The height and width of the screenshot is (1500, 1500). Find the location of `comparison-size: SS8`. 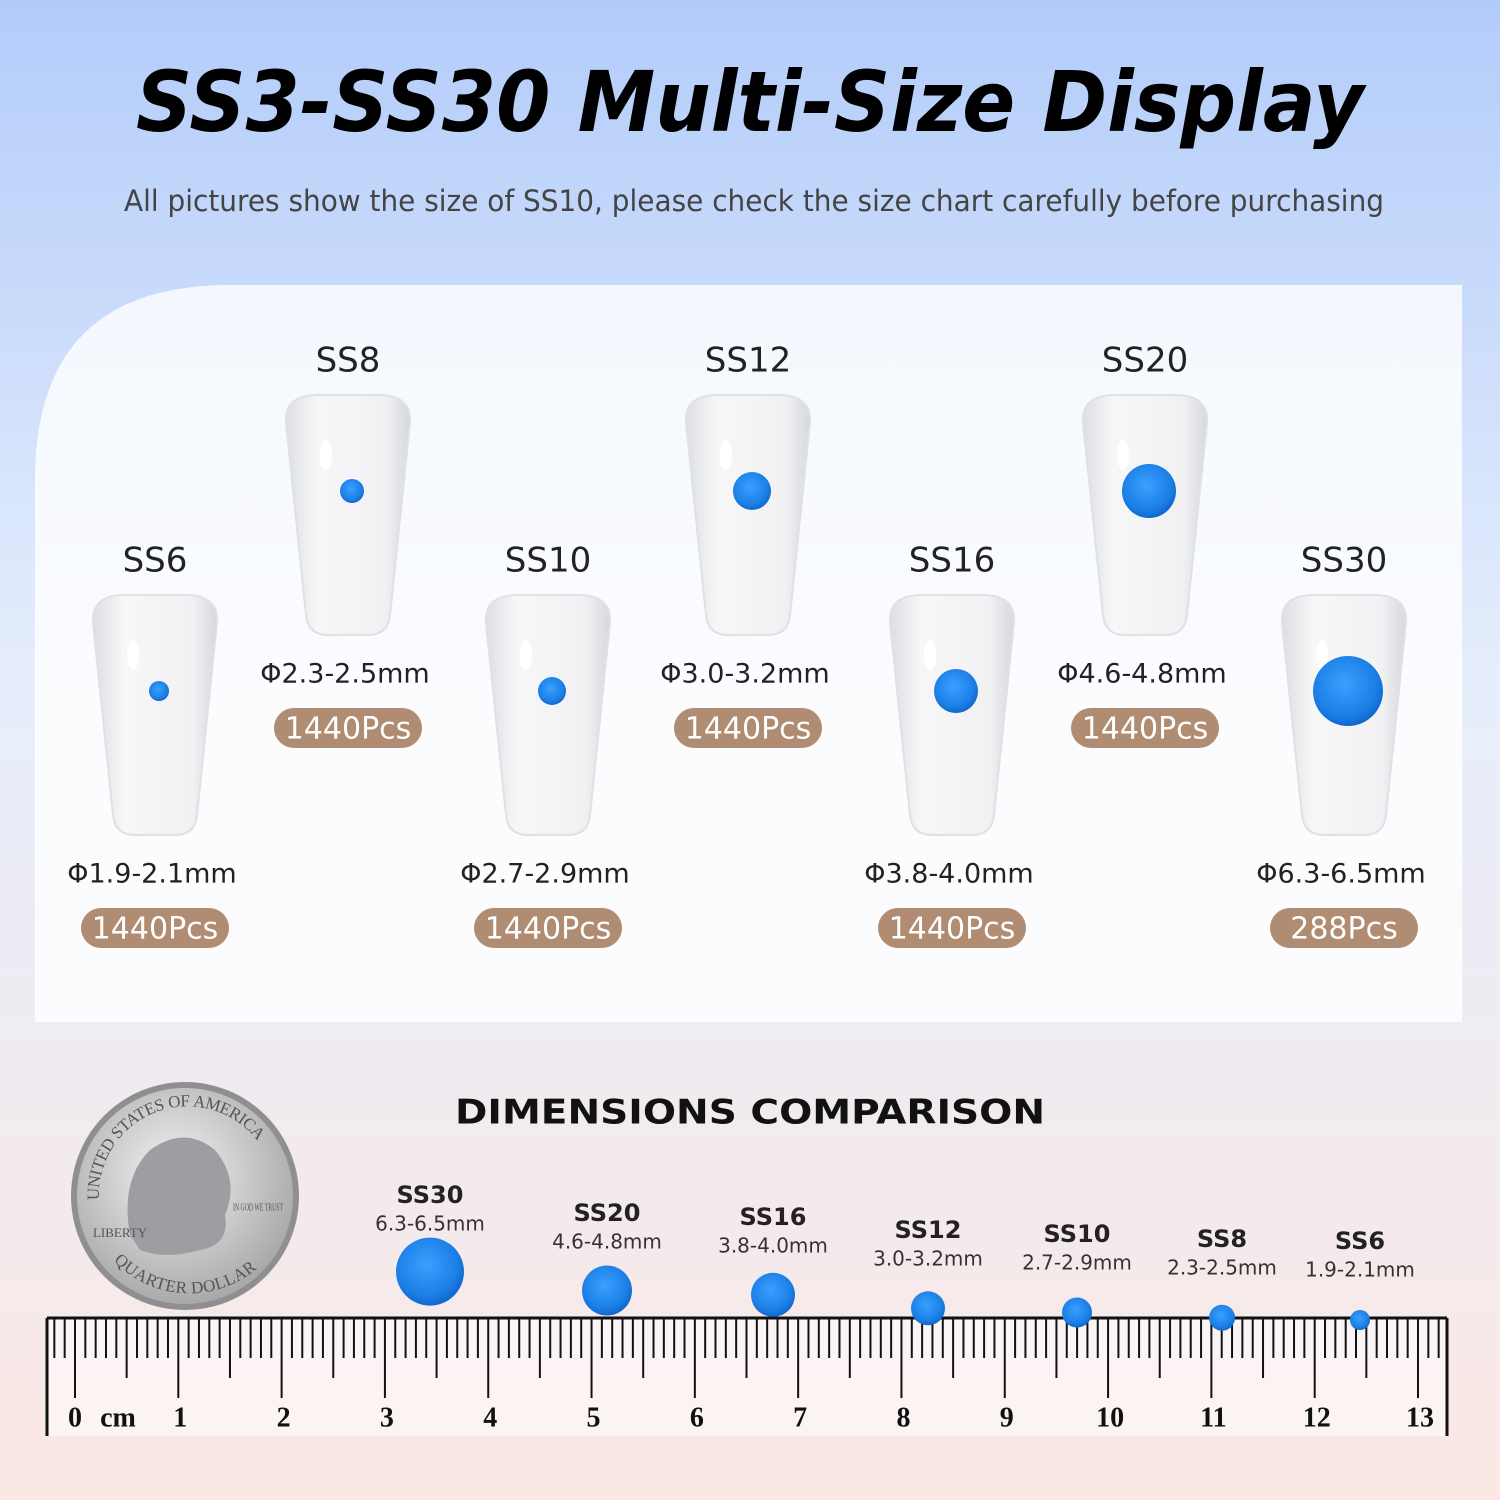

comparison-size: SS8 is located at coordinates (1222, 1239).